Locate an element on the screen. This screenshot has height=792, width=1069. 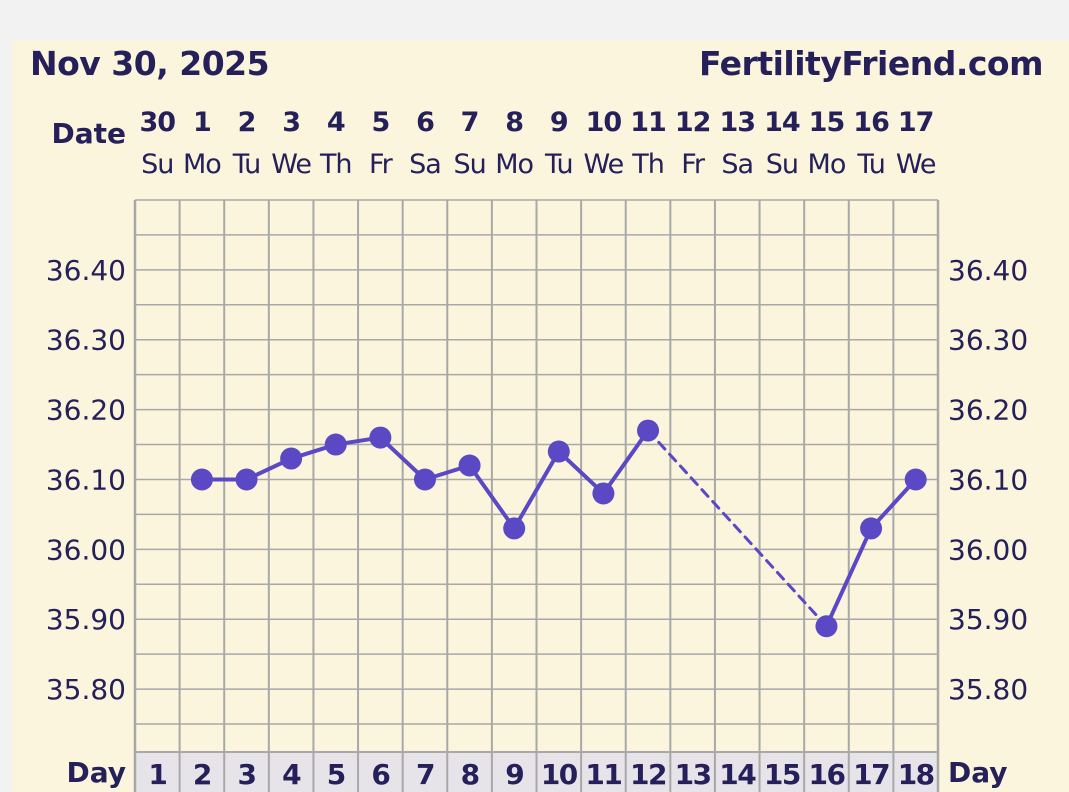
site-name: FertilityFriend.com is located at coordinates (871, 63).